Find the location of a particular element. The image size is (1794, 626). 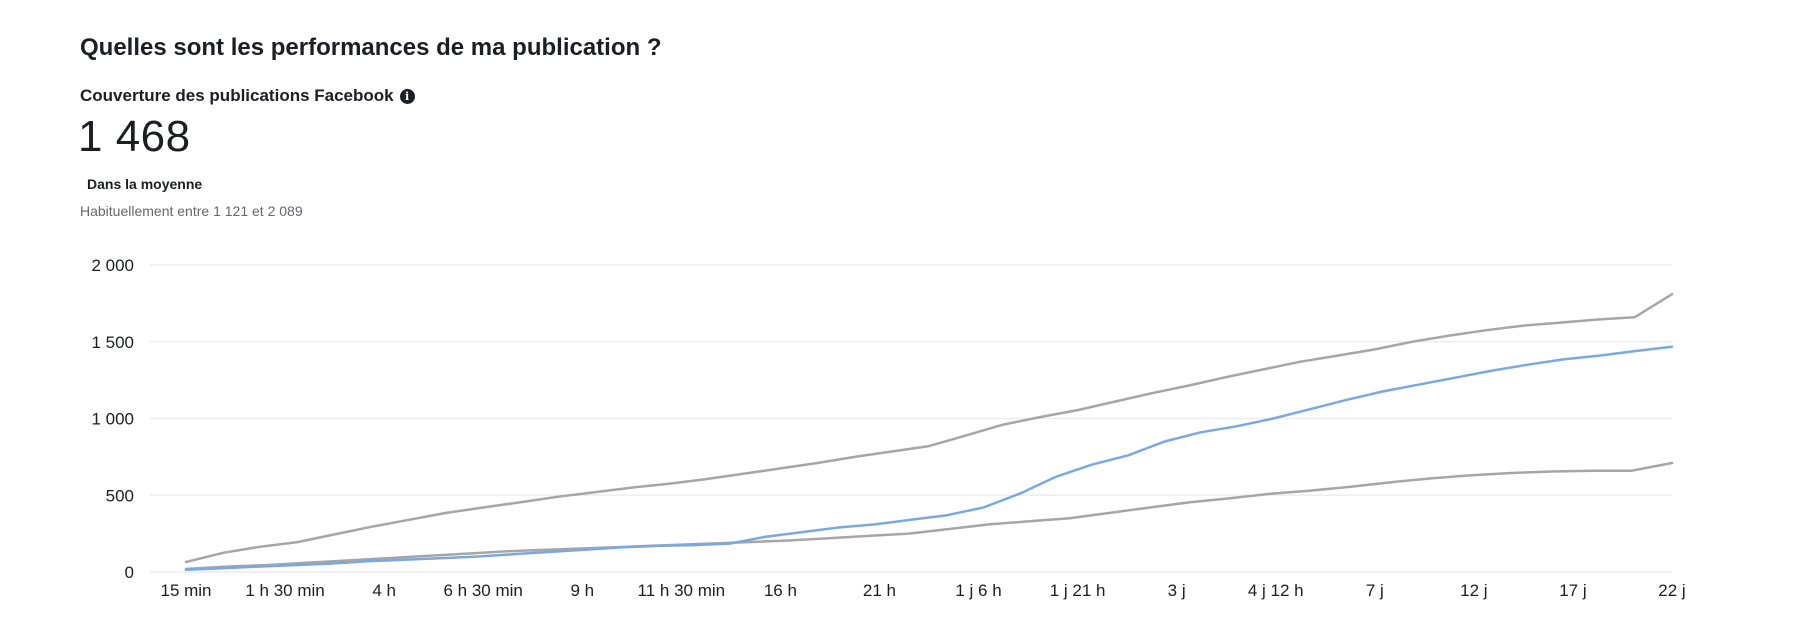

x-tick-label: 15 min is located at coordinates (185, 590).